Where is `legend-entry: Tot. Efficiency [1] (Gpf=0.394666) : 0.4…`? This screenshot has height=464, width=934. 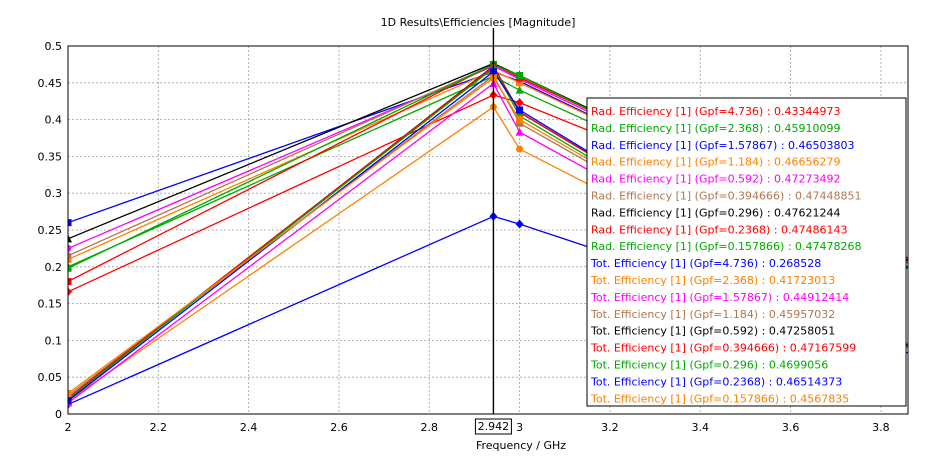 legend-entry: Tot. Efficiency [1] (Gpf=0.394666) : 0.4… is located at coordinates (723, 348).